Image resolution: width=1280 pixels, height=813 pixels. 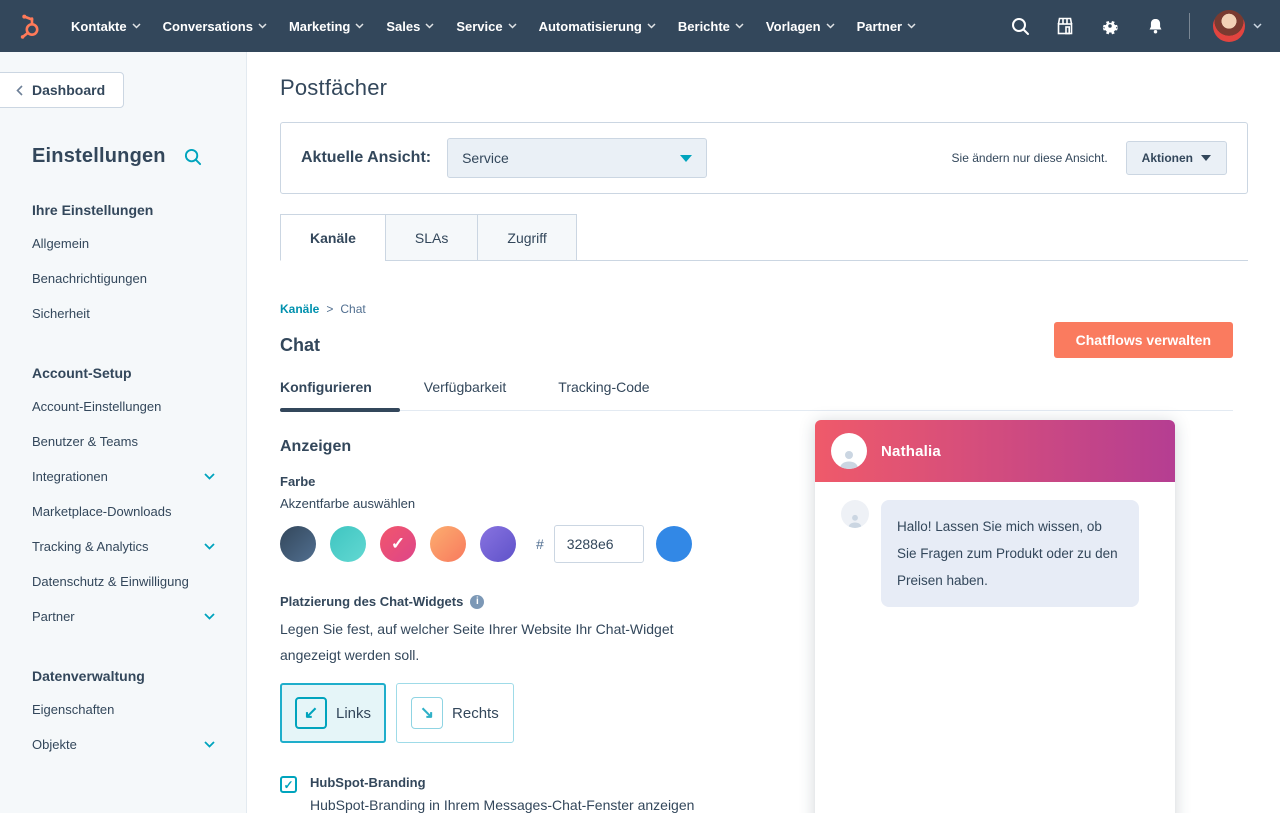 What do you see at coordinates (82, 373) in the screenshot?
I see `sidebar-section-header: Account-Setup` at bounding box center [82, 373].